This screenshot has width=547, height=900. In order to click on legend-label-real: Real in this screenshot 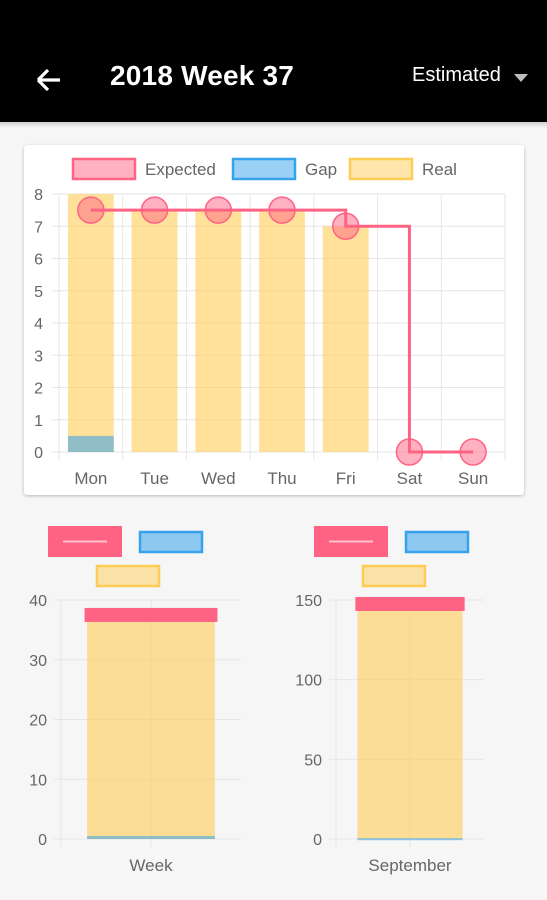, I will do `click(439, 169)`.